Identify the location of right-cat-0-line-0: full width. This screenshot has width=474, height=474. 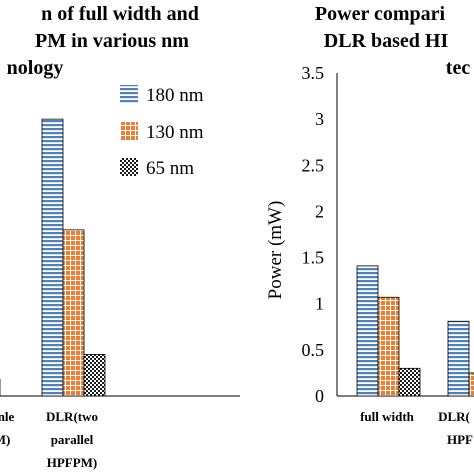
(387, 416).